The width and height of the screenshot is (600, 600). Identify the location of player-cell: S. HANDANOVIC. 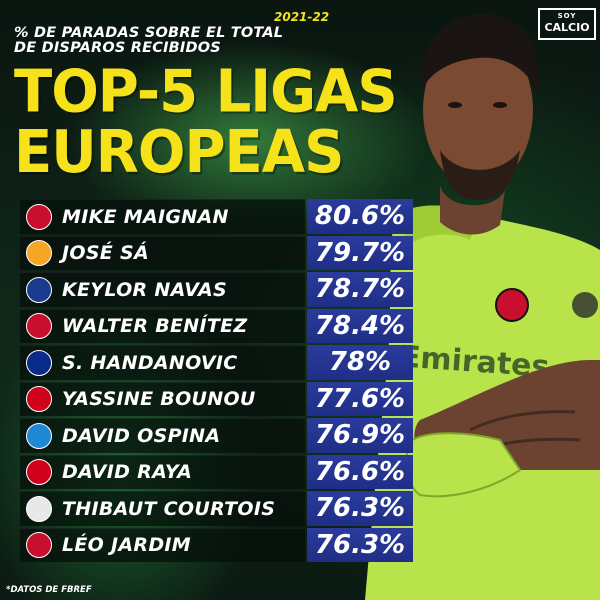
(162, 362).